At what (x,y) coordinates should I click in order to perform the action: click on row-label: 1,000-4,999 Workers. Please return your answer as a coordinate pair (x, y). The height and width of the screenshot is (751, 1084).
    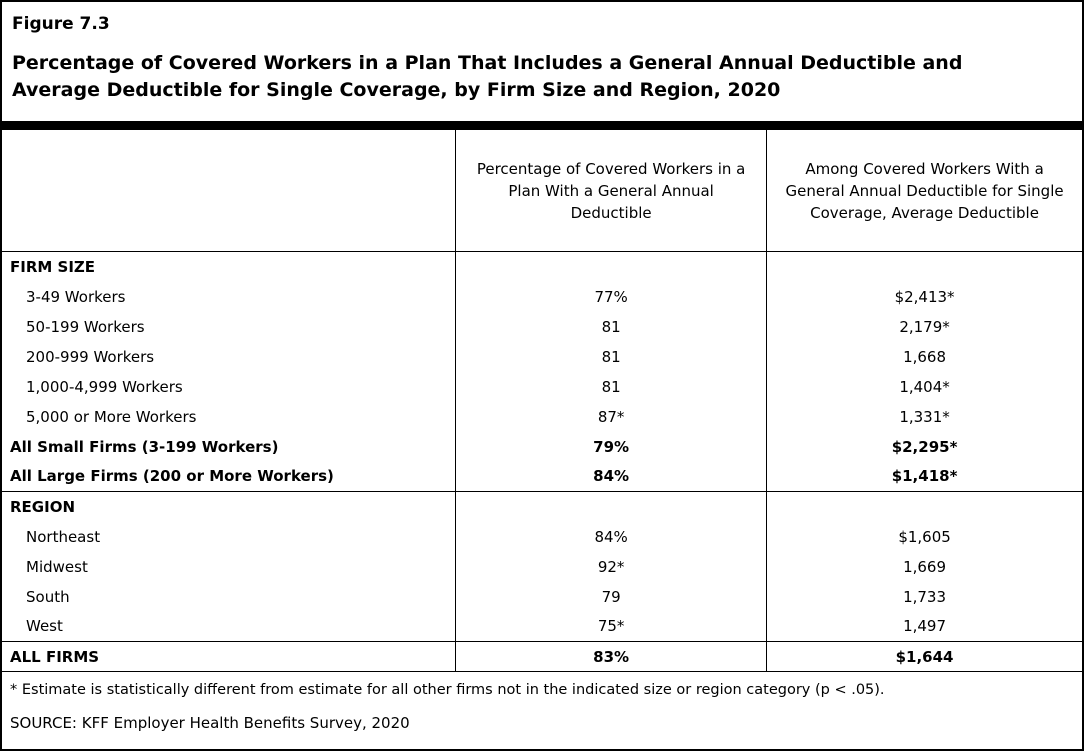
    Looking at the image, I should click on (104, 386).